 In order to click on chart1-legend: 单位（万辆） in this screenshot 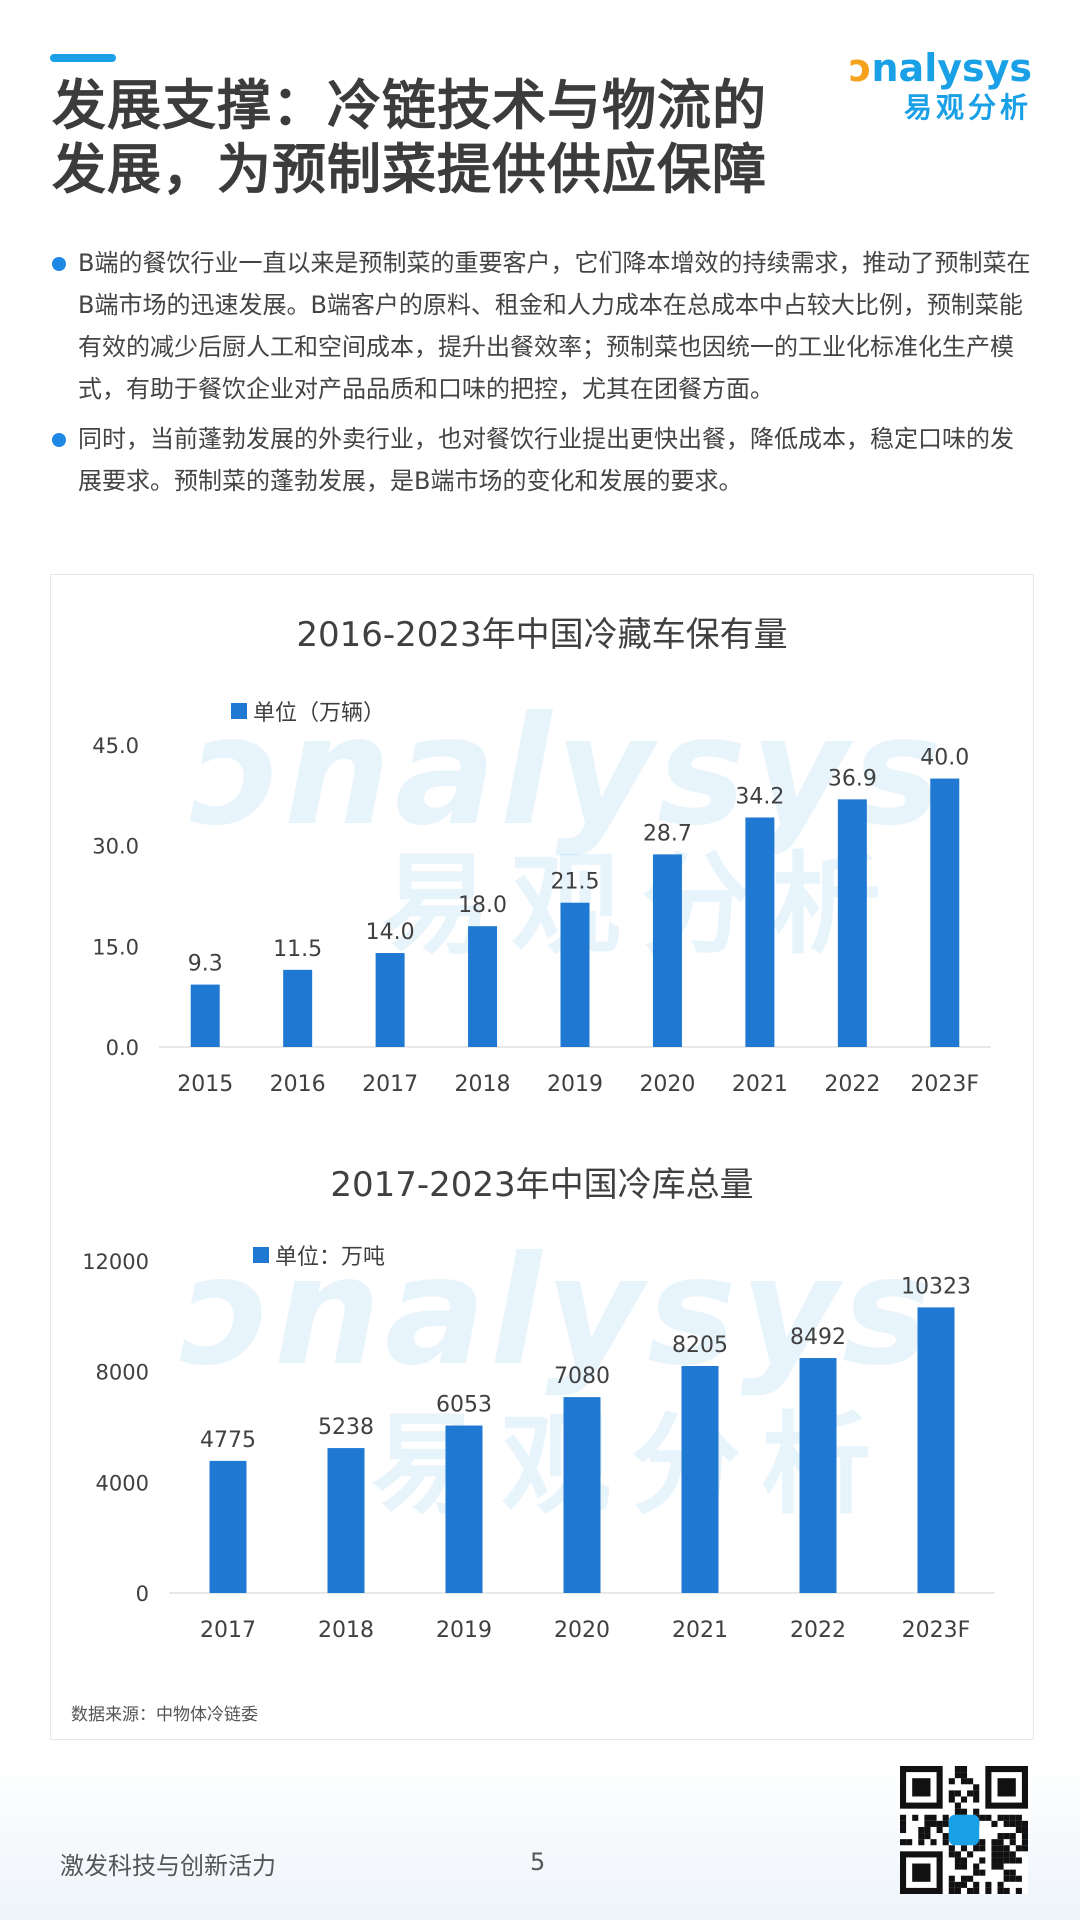, I will do `click(308, 711)`.